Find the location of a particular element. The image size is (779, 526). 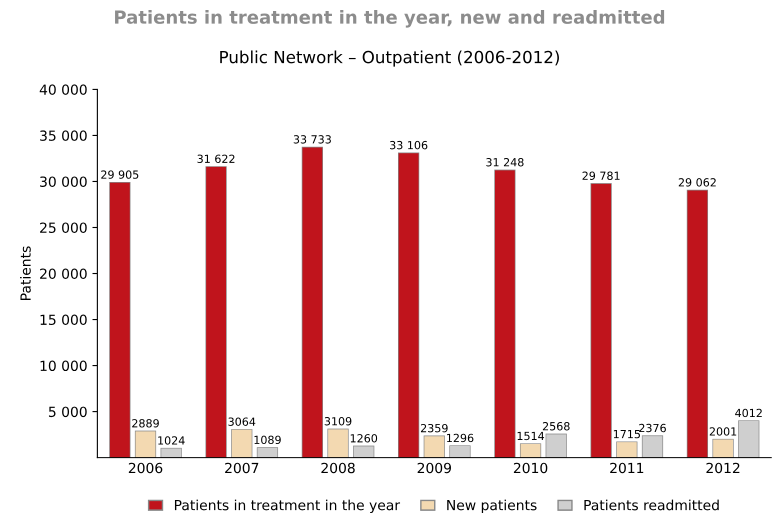

y-tick-label: 25 000 is located at coordinates (63, 227).